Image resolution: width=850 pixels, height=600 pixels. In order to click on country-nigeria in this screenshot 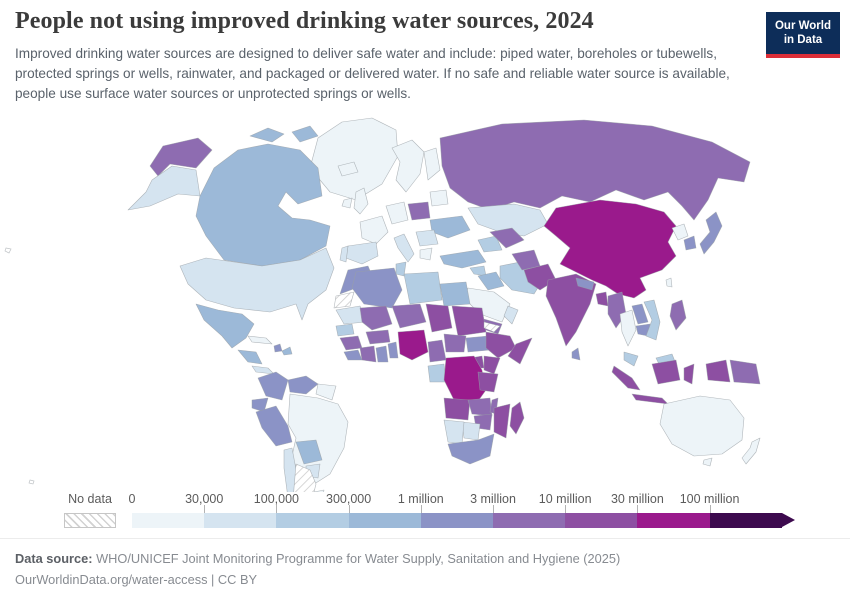, I will do `click(413, 345)`.